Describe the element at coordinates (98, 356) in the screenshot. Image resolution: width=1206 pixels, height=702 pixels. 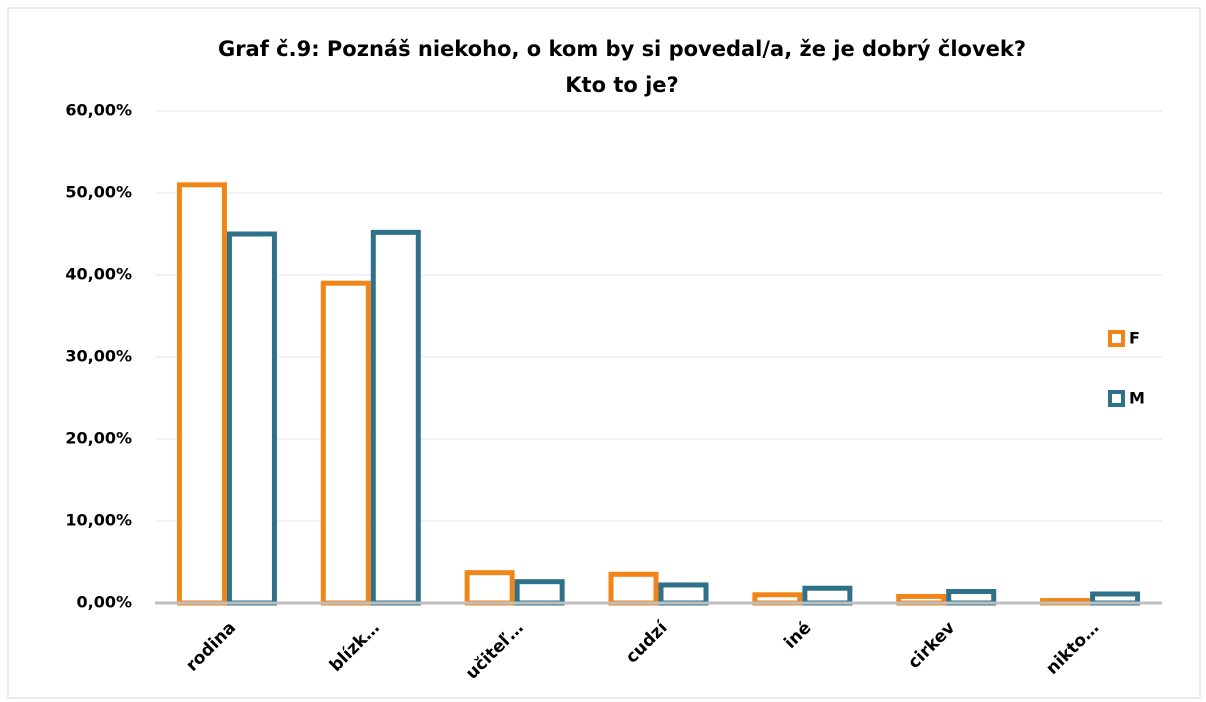
I see `y-tick-label: 30,00%` at that location.